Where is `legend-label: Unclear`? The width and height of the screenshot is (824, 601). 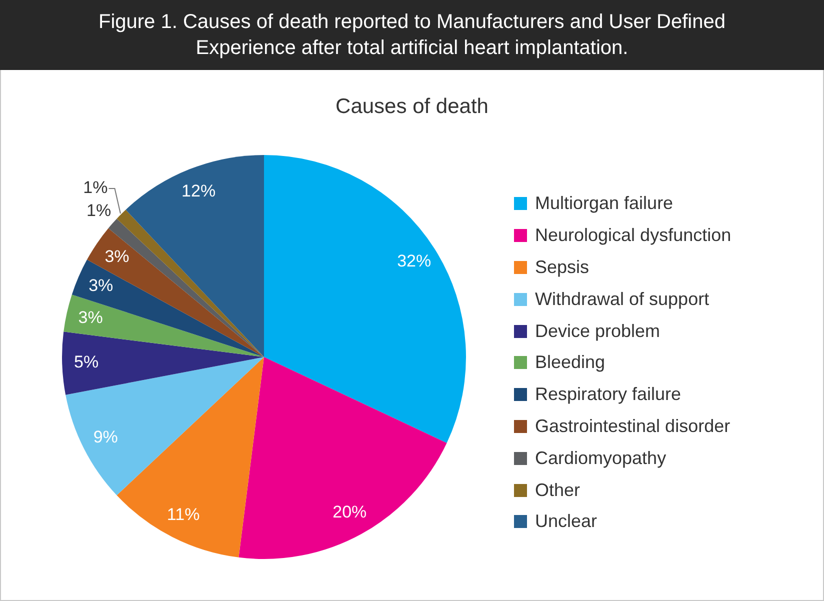 legend-label: Unclear is located at coordinates (566, 521).